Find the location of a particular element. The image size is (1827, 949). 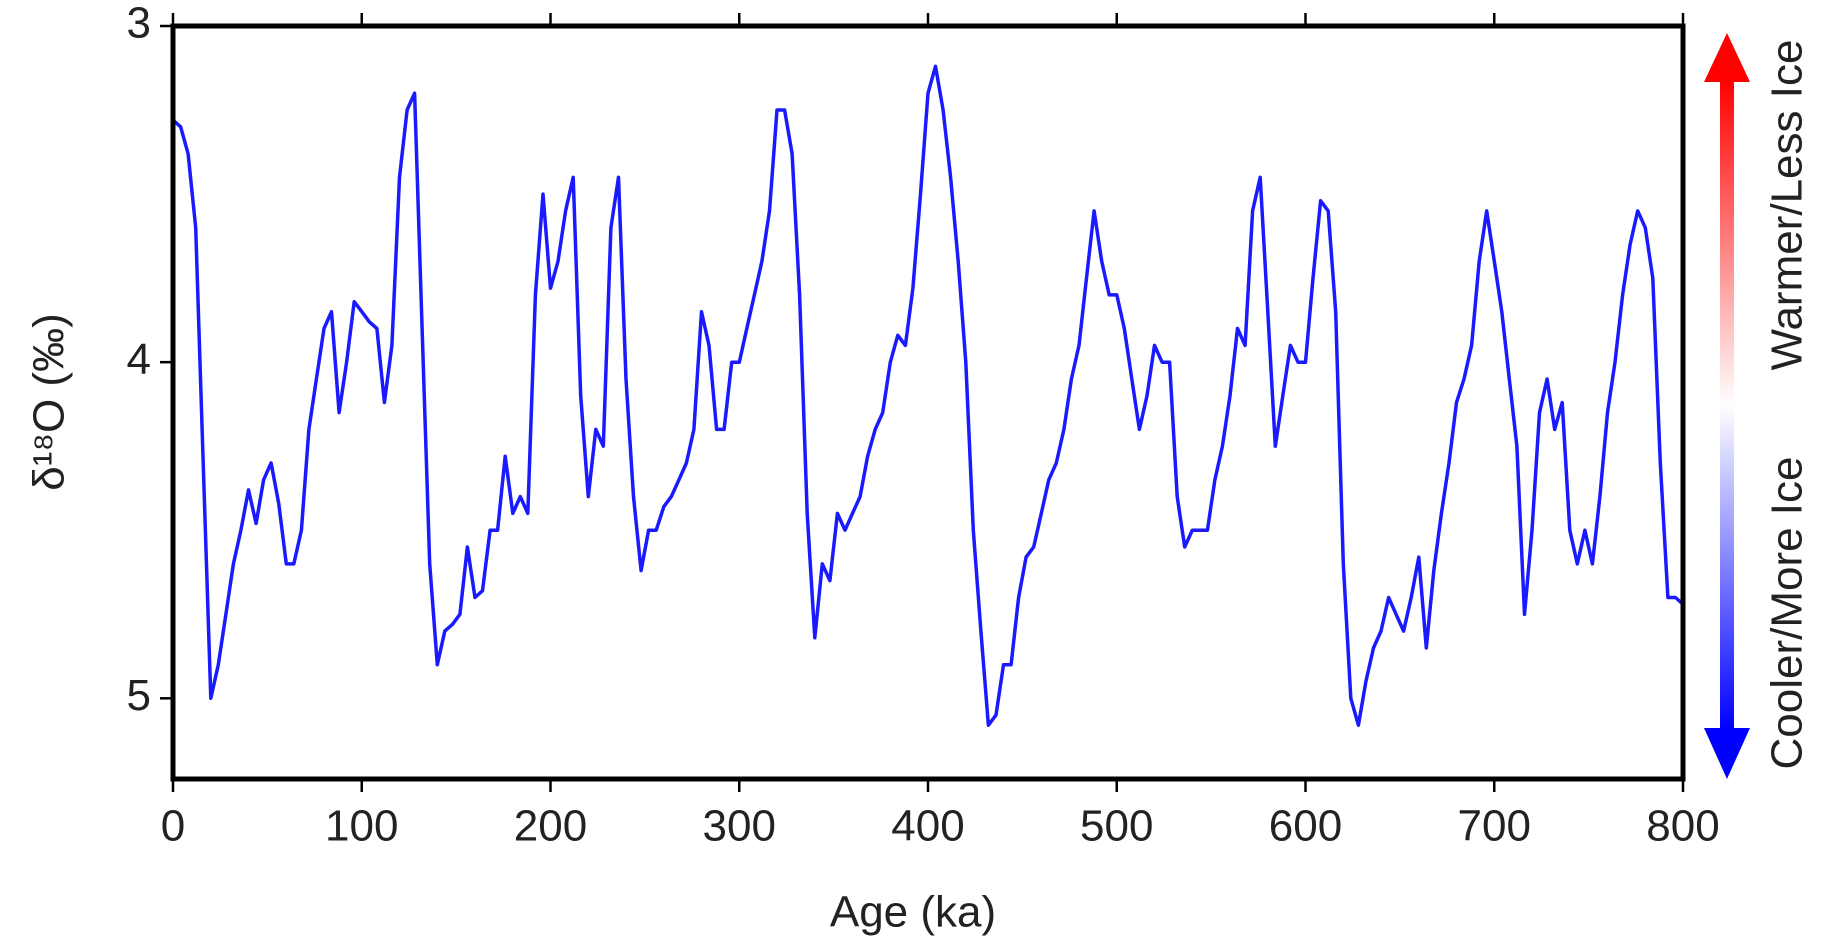

x-axis-label: Age (ka) is located at coordinates (913, 912).